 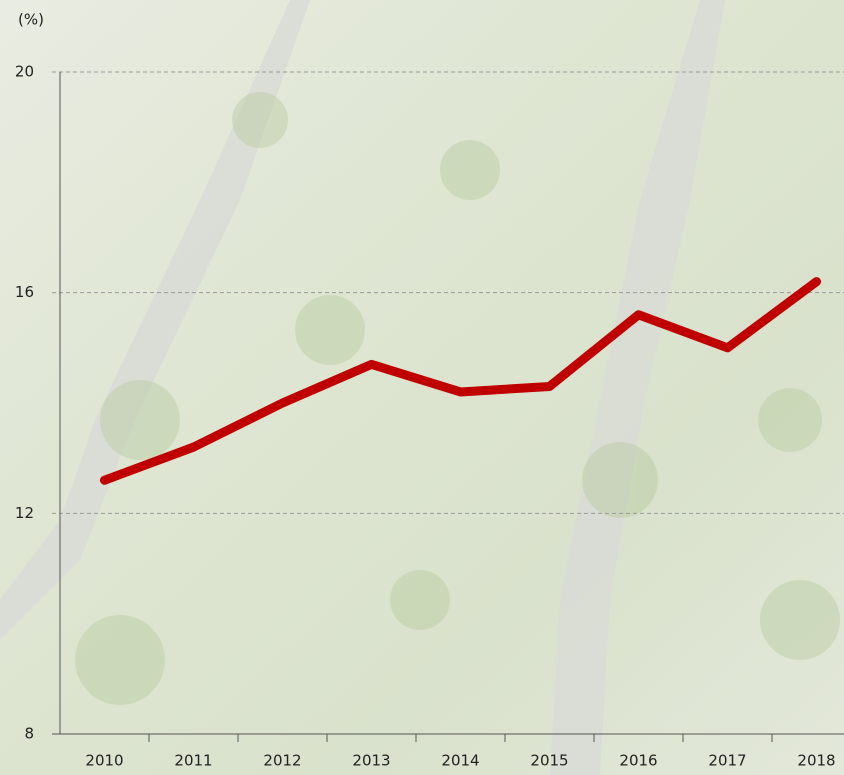 I want to click on x-tick-label: 2016, so click(x=638, y=761).